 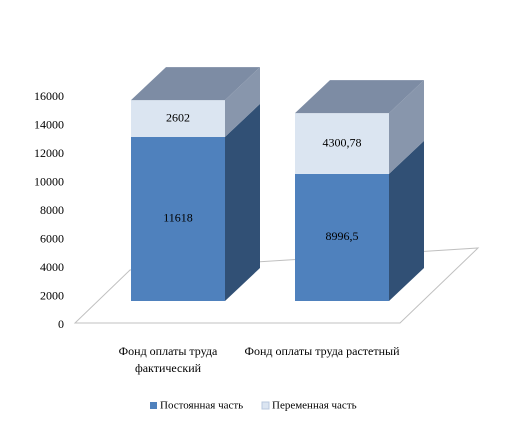 What do you see at coordinates (322, 351) in the screenshot?
I see `x-tick-label: Фонд оплаты труда растетный` at bounding box center [322, 351].